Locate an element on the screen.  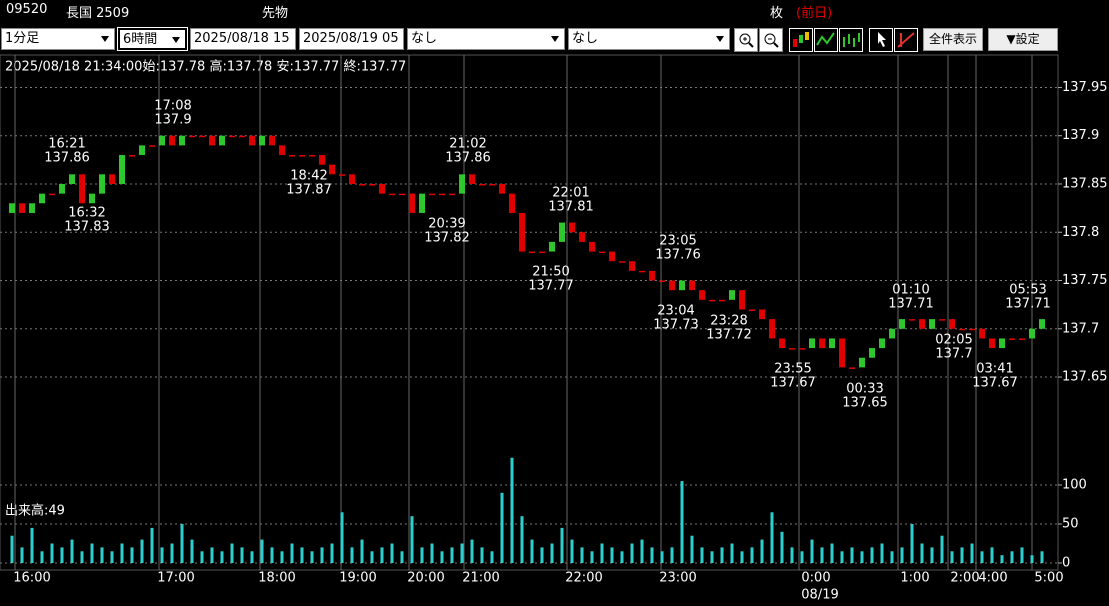
candle-mode is located at coordinates (801, 40).